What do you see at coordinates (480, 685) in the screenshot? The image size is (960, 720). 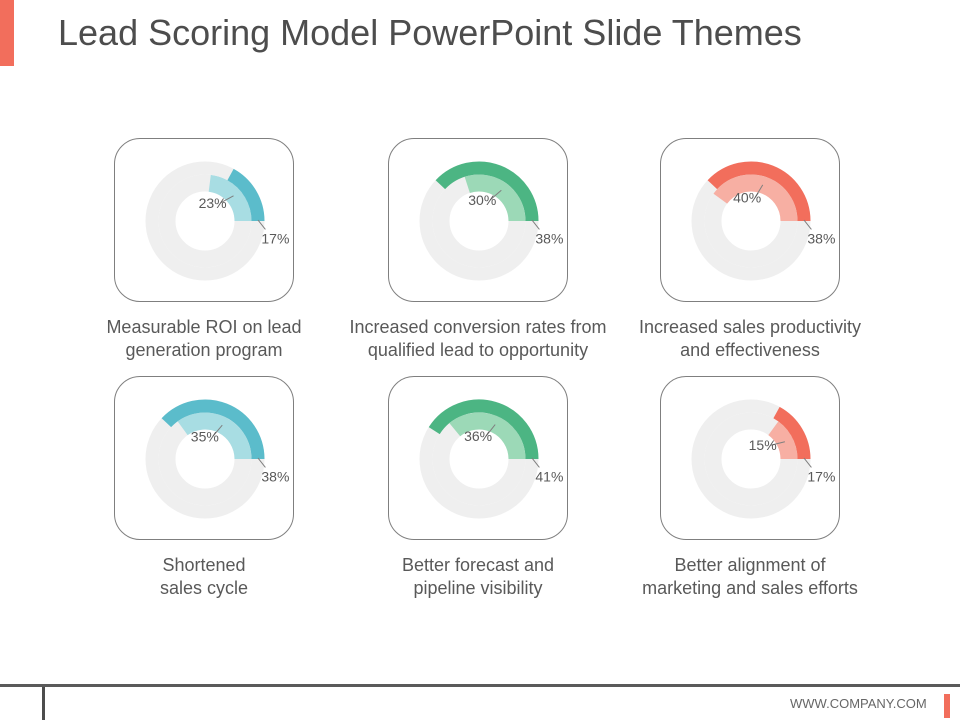 I see `footer-divider` at bounding box center [480, 685].